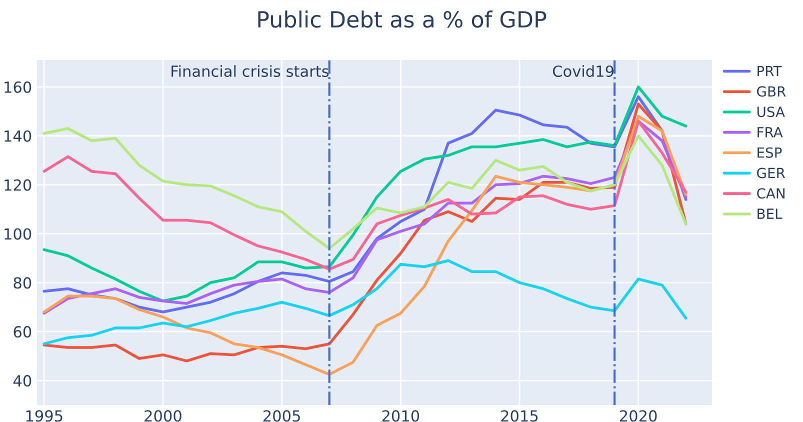 This screenshot has height=422, width=803. I want to click on x-tick-label: 2015, so click(519, 416).